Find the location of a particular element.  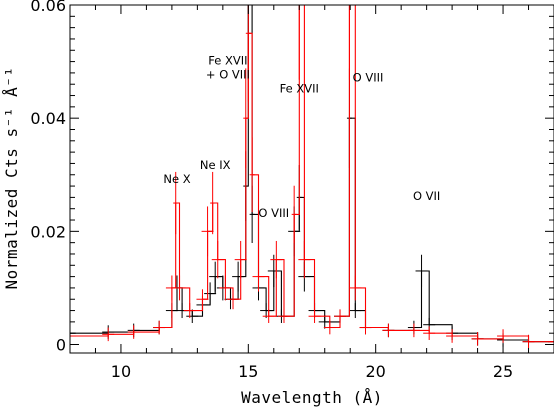

line-annotation: Ne X is located at coordinates (176, 179).